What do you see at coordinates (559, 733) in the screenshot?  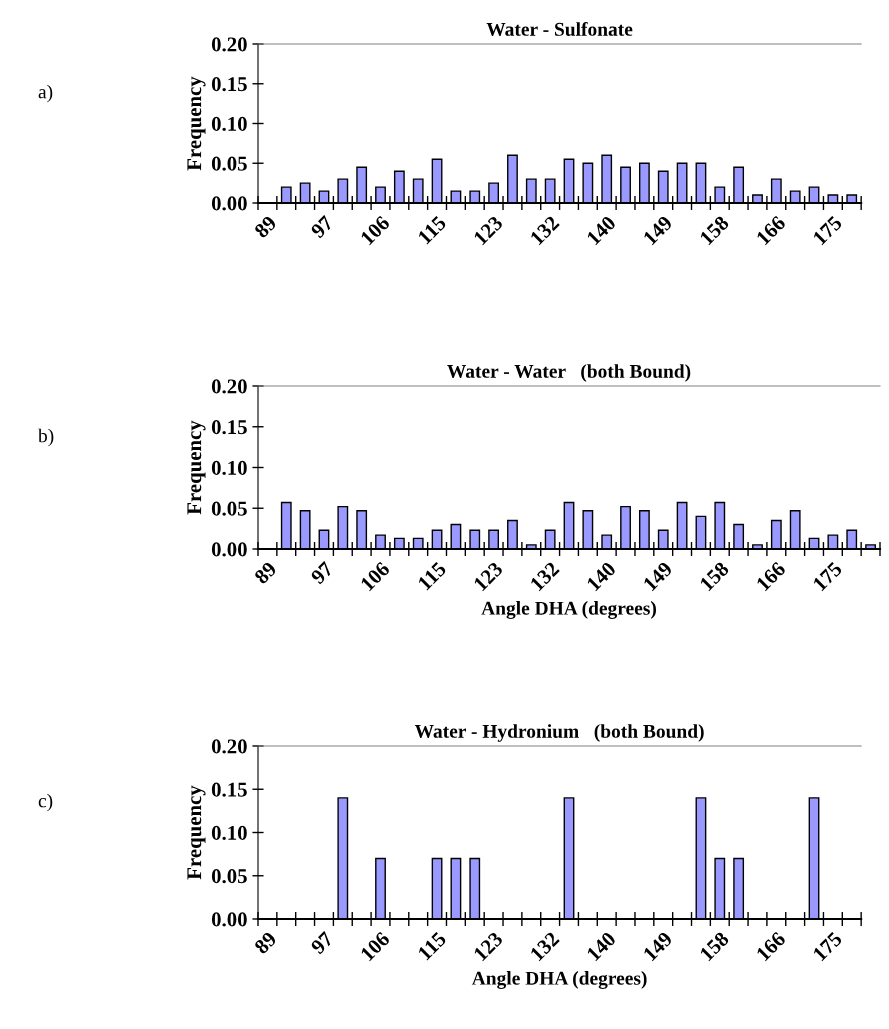 I see `chart-title: Water - Hydronium (both Bound)` at bounding box center [559, 733].